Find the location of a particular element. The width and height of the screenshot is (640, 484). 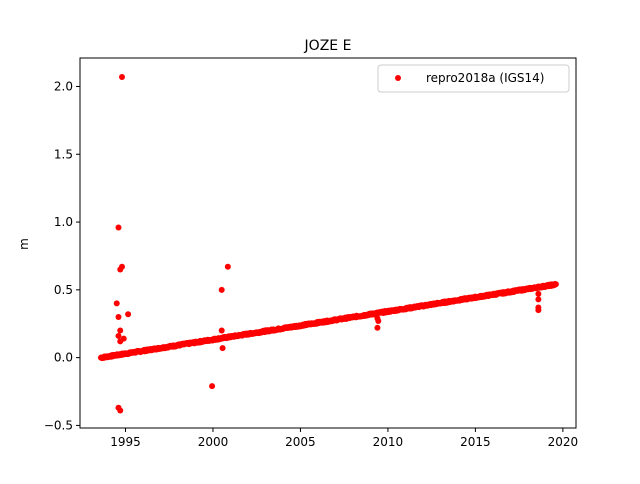

legend-box is located at coordinates (473, 78).